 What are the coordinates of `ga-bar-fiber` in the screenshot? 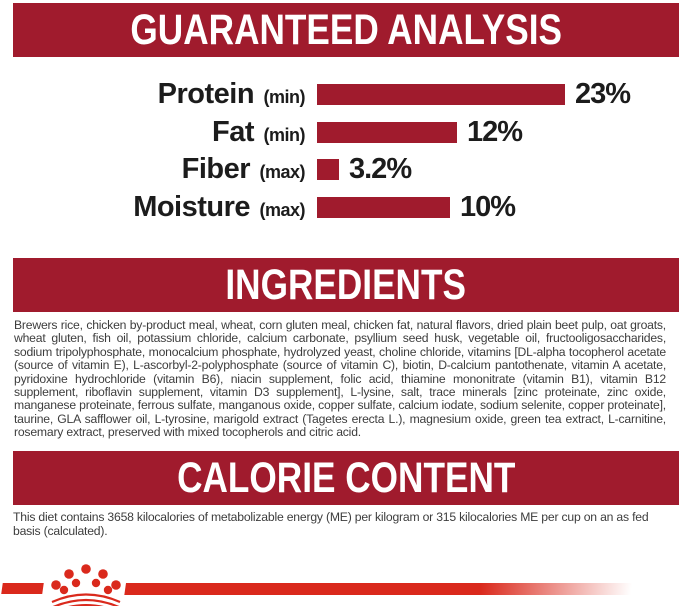 It's located at (328, 170).